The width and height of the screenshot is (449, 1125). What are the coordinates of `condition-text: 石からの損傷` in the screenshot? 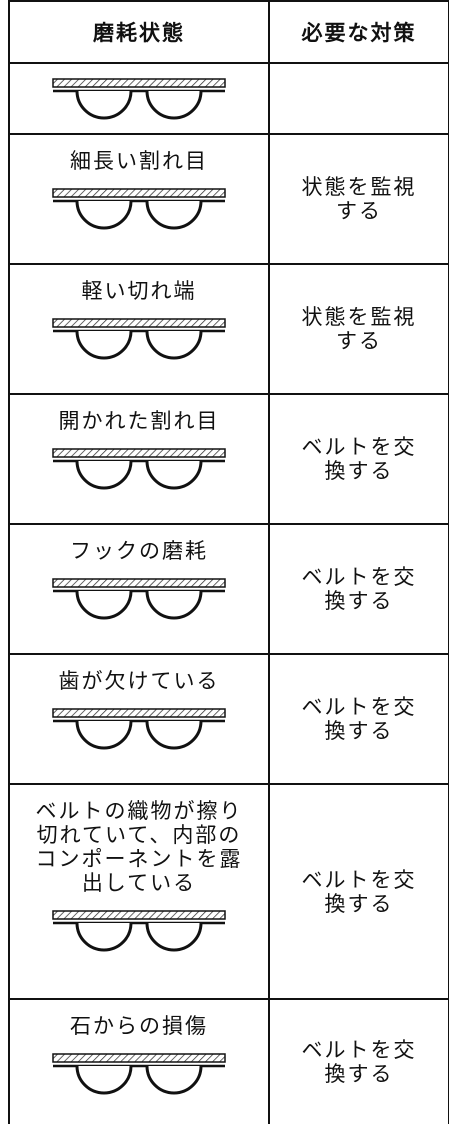 It's located at (139, 1026).